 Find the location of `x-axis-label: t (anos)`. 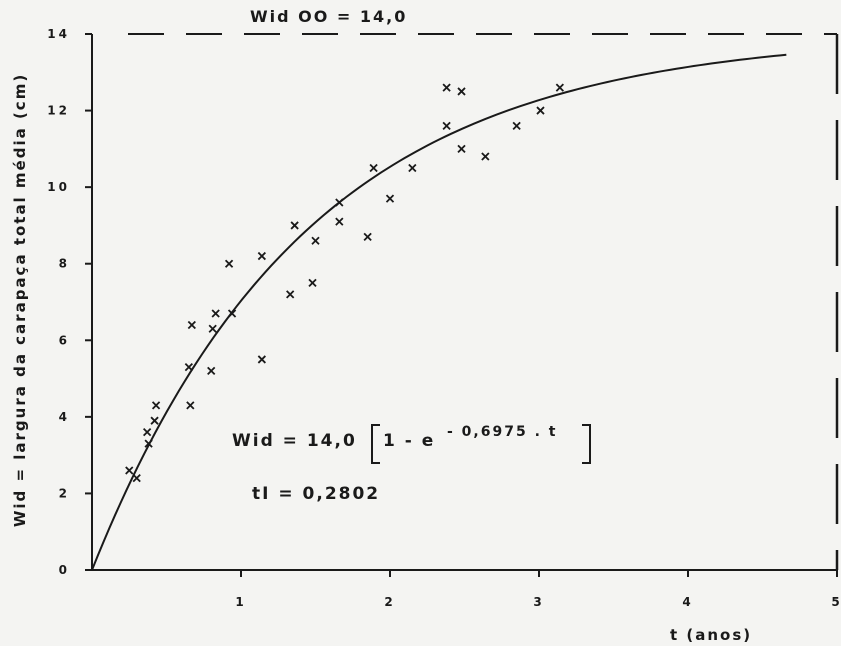

x-axis-label: t (anos) is located at coordinates (711, 635).